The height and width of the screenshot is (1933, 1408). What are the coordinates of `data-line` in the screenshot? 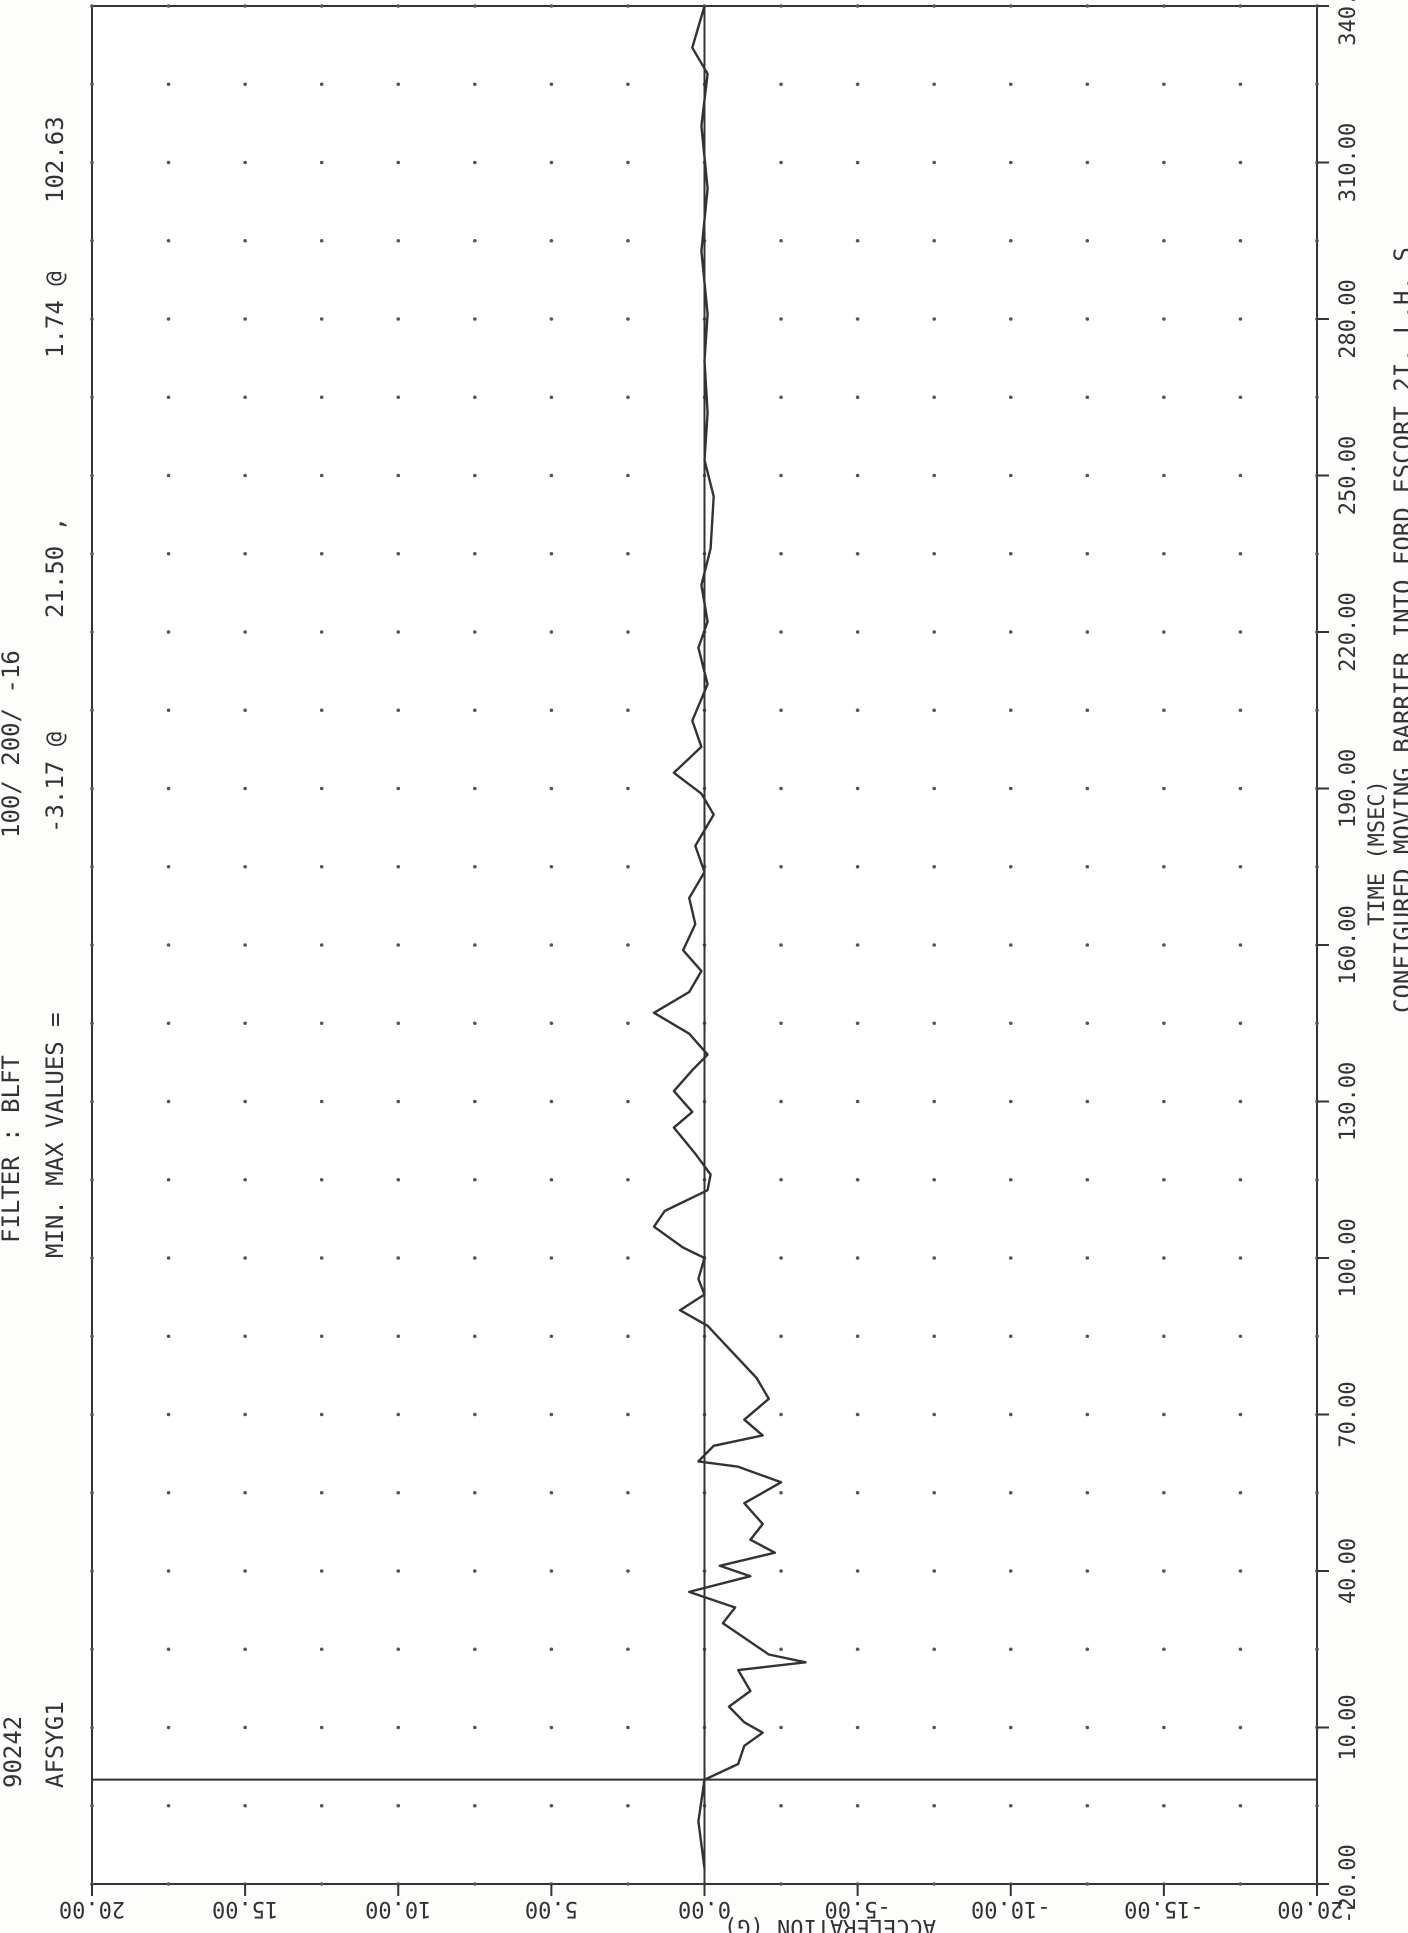 It's located at (729, 937).